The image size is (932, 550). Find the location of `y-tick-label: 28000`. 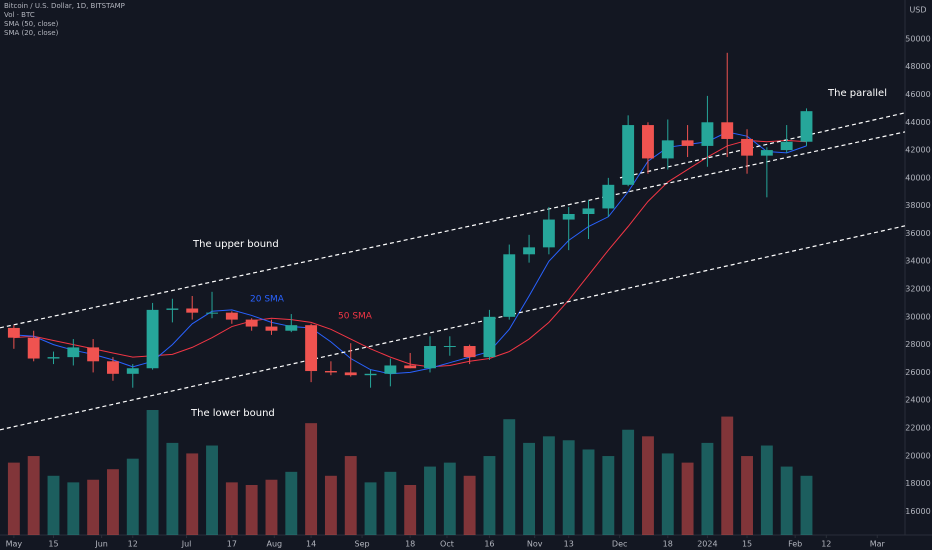

y-tick-label: 28000 is located at coordinates (917, 344).